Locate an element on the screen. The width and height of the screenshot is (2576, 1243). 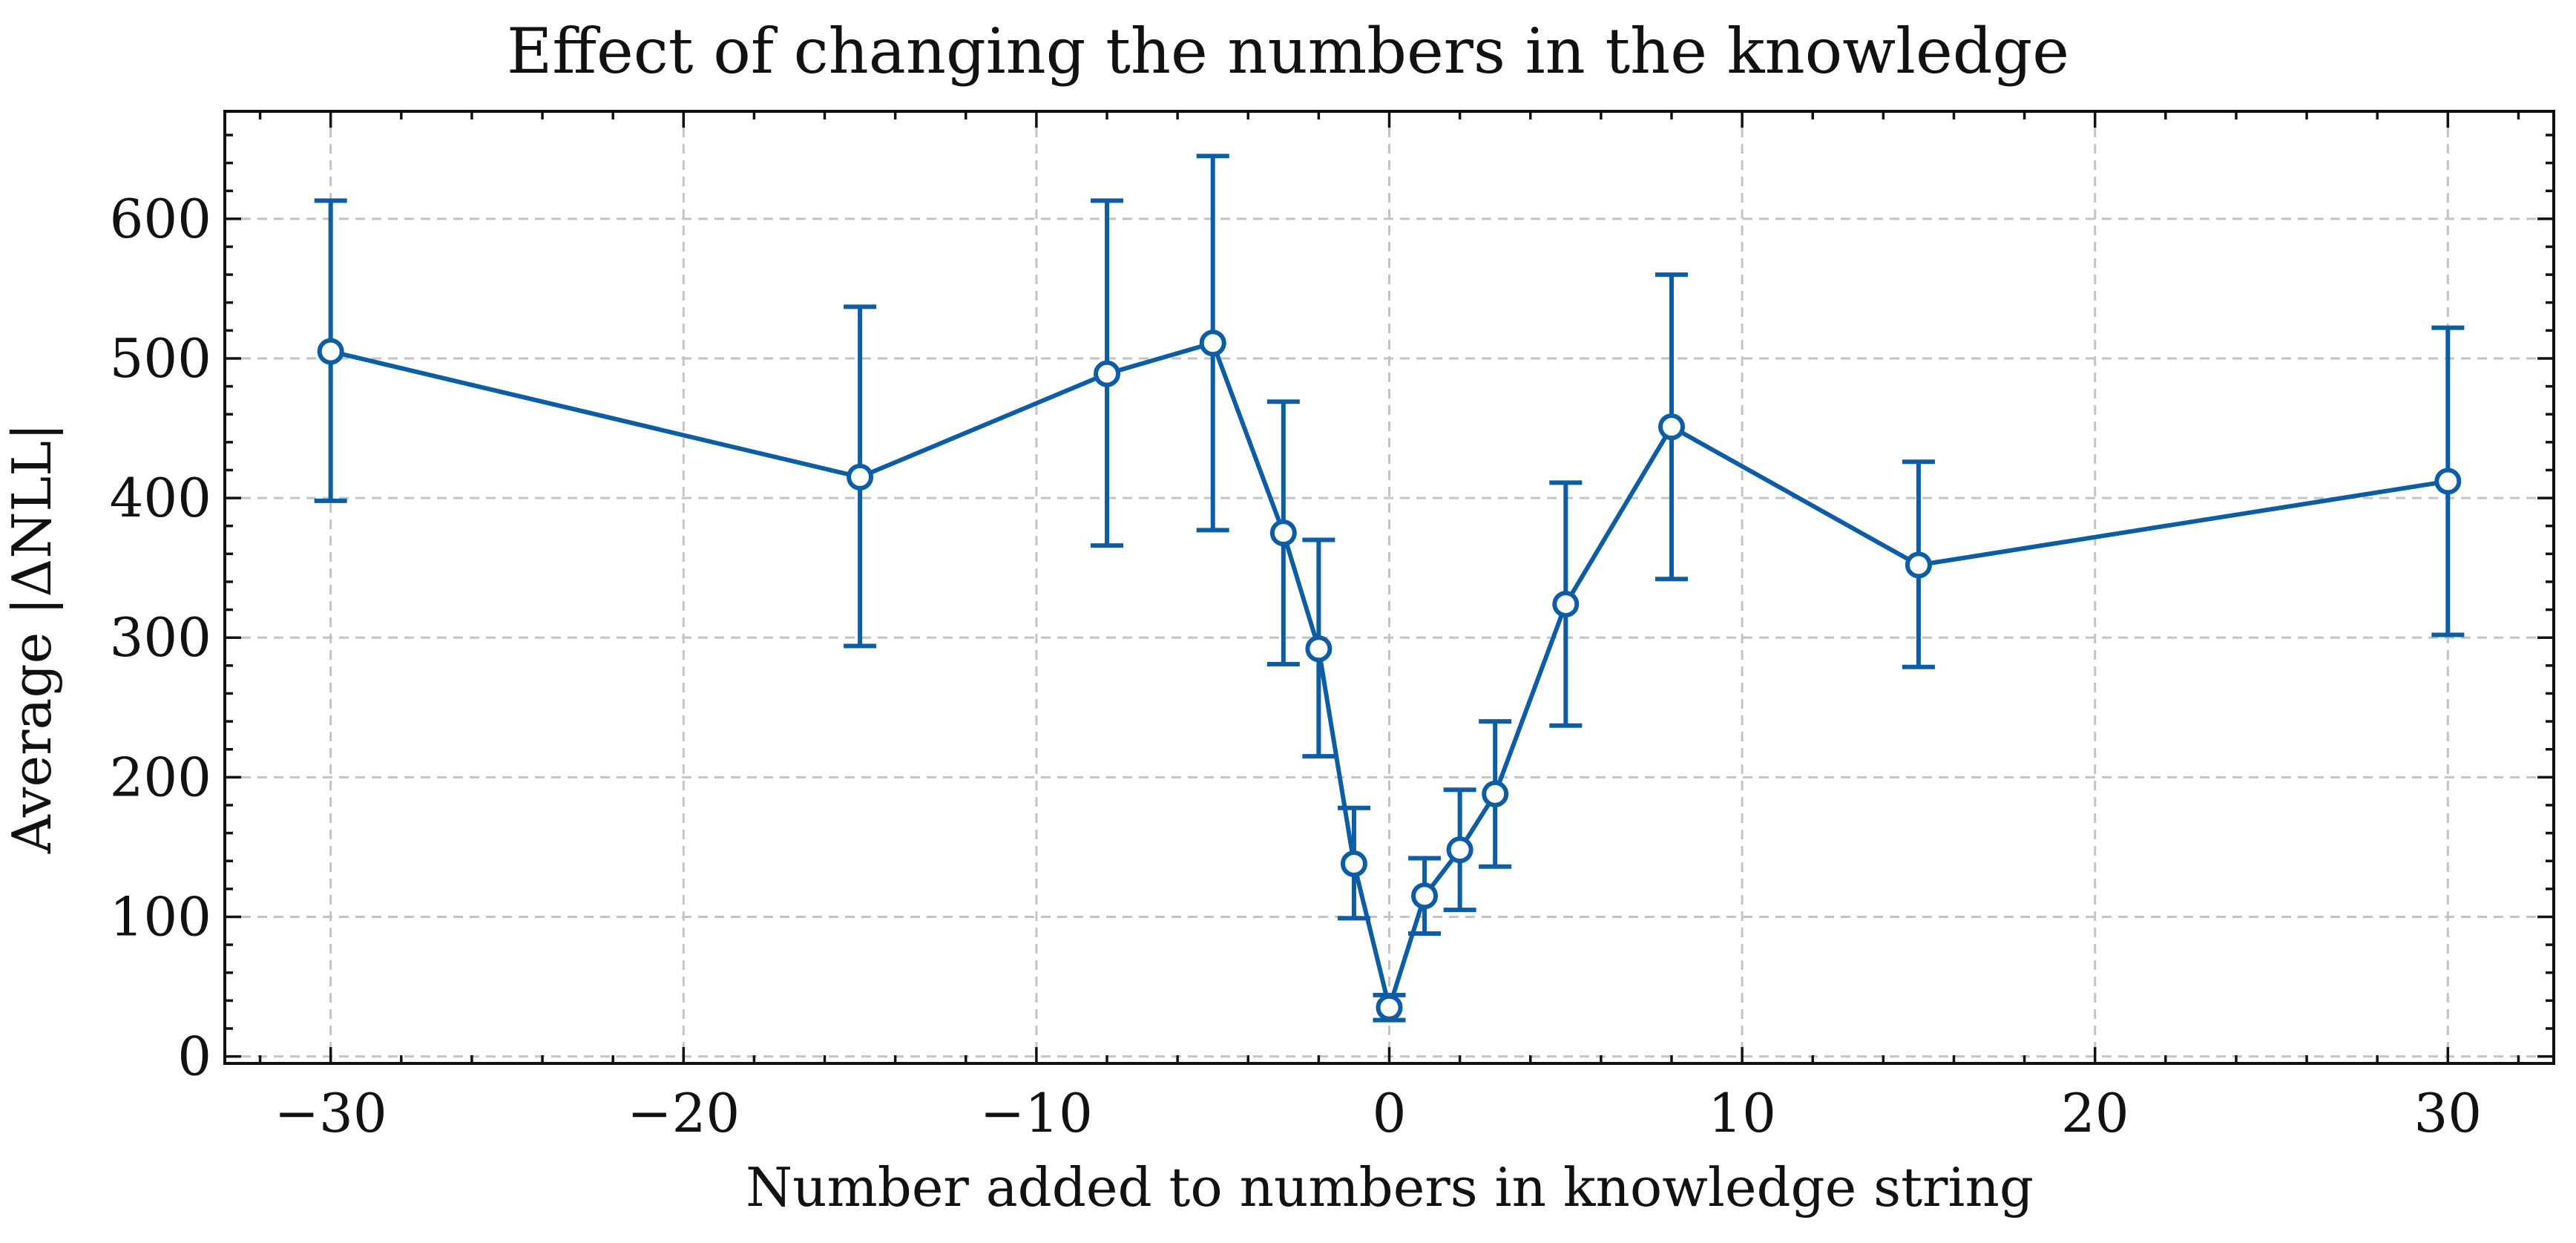
y-axis-label: Average |ΔNLL| is located at coordinates (32, 639).